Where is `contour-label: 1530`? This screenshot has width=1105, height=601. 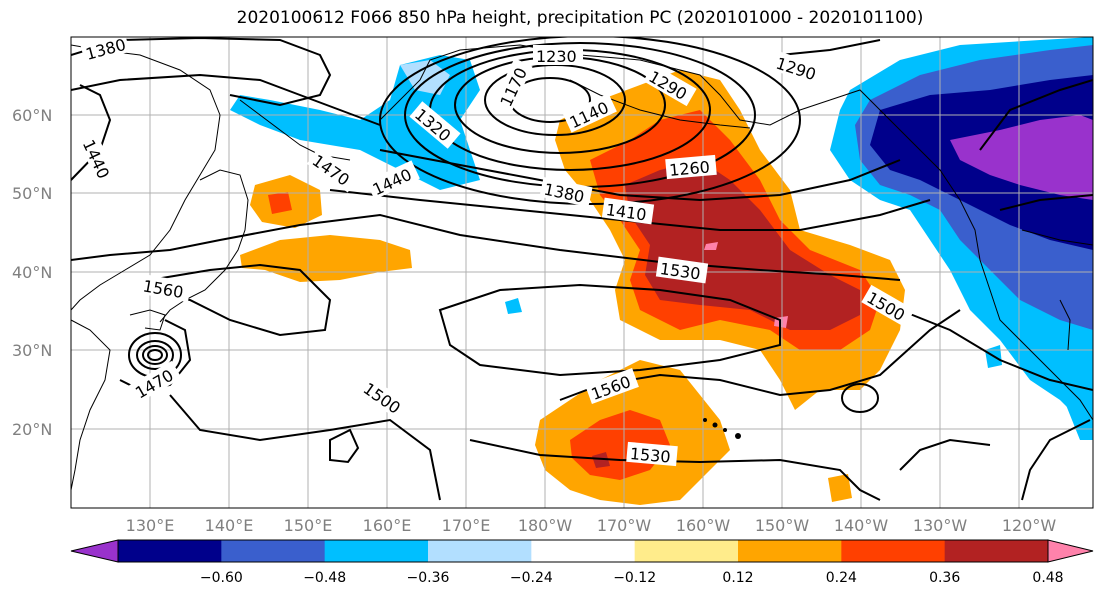
contour-label: 1530 is located at coordinates (650, 455).